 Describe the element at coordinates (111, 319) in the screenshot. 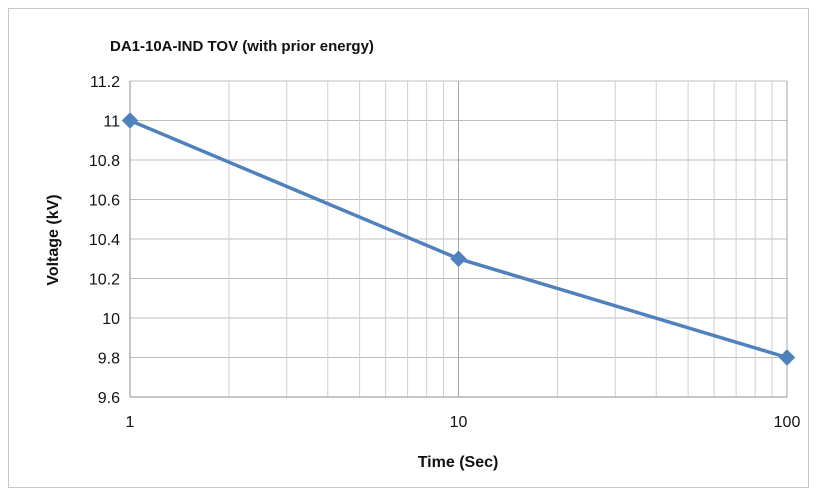

I see `y-tick-label: 10` at that location.